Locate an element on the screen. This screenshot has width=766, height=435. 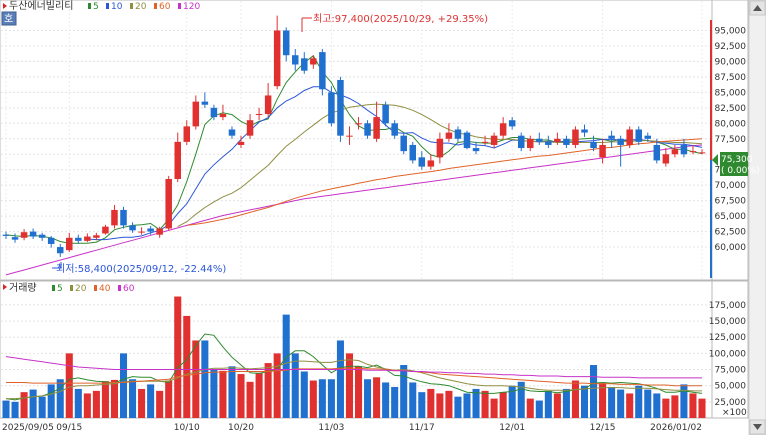
vertical-scrollbar is located at coordinates (757, 217).